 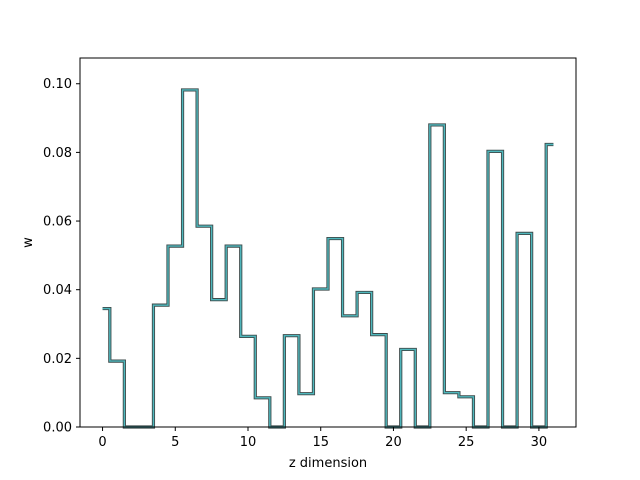 I want to click on x-tick-label: 0, so click(x=102, y=442).